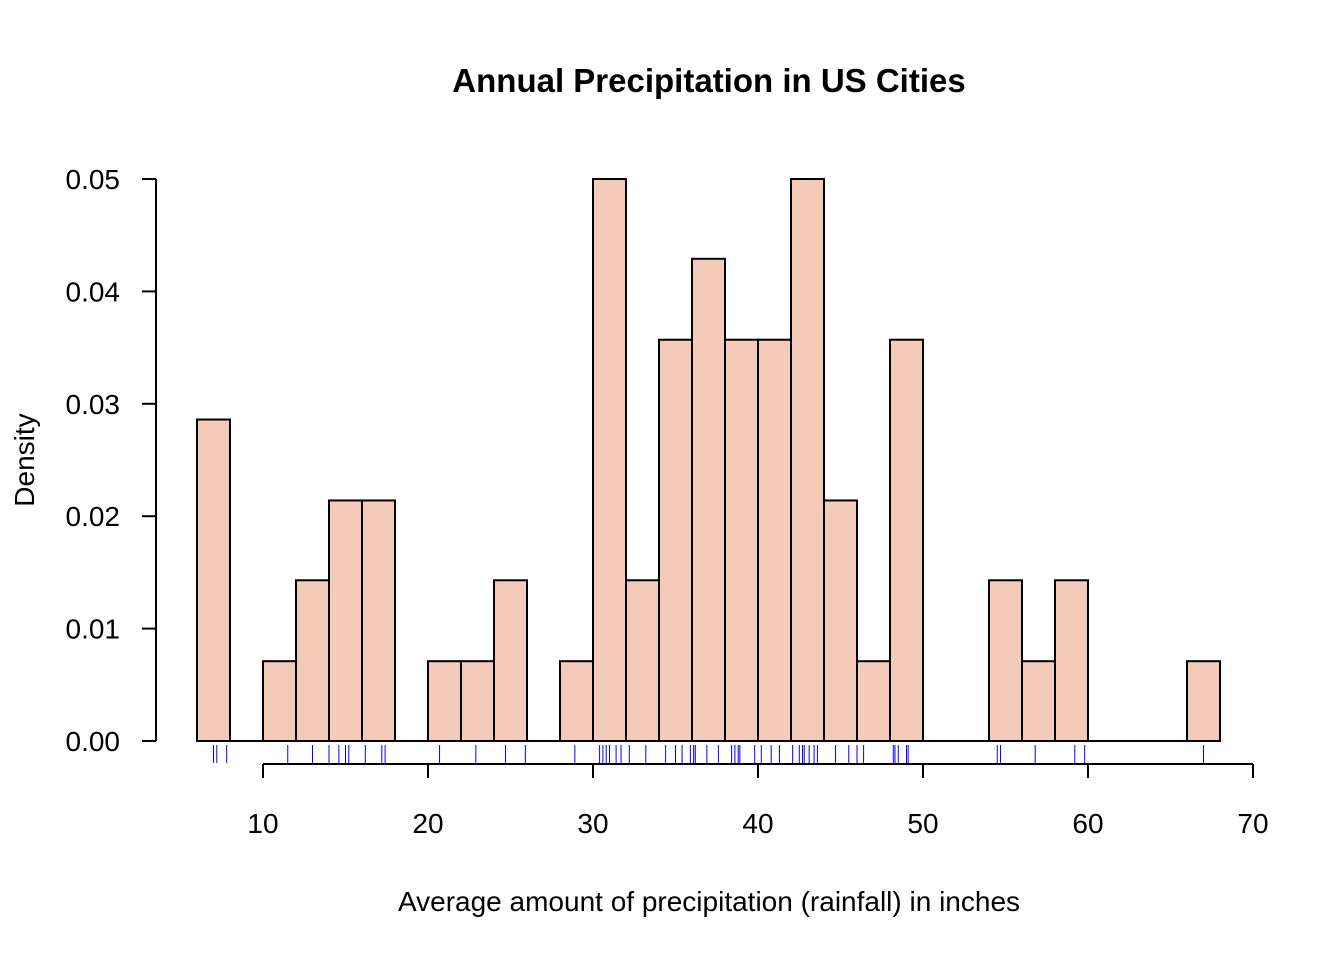 The image size is (1344, 960). What do you see at coordinates (1252, 823) in the screenshot?
I see `x-tick-label-6: 70` at bounding box center [1252, 823].